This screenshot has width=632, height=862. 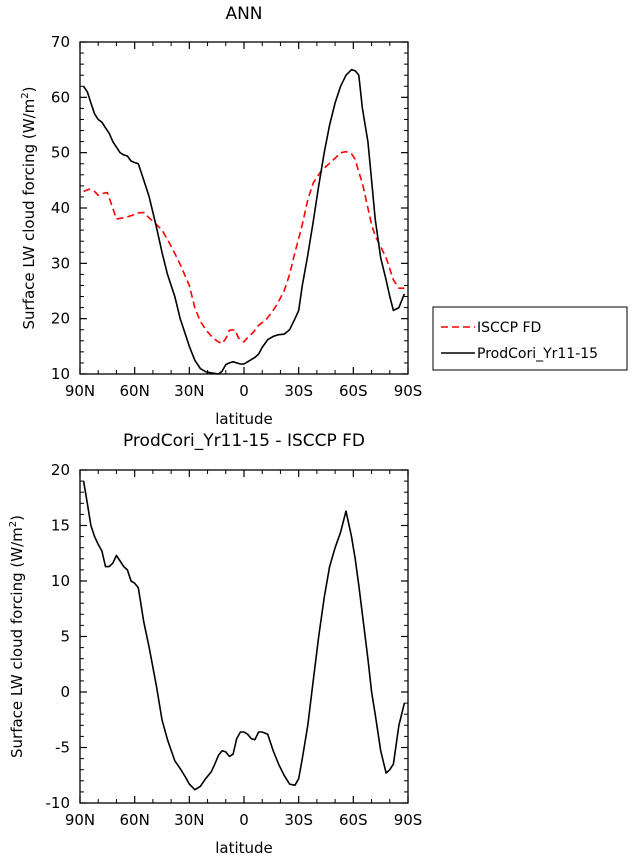 I want to click on y-tick-label: 50, so click(x=60, y=153).